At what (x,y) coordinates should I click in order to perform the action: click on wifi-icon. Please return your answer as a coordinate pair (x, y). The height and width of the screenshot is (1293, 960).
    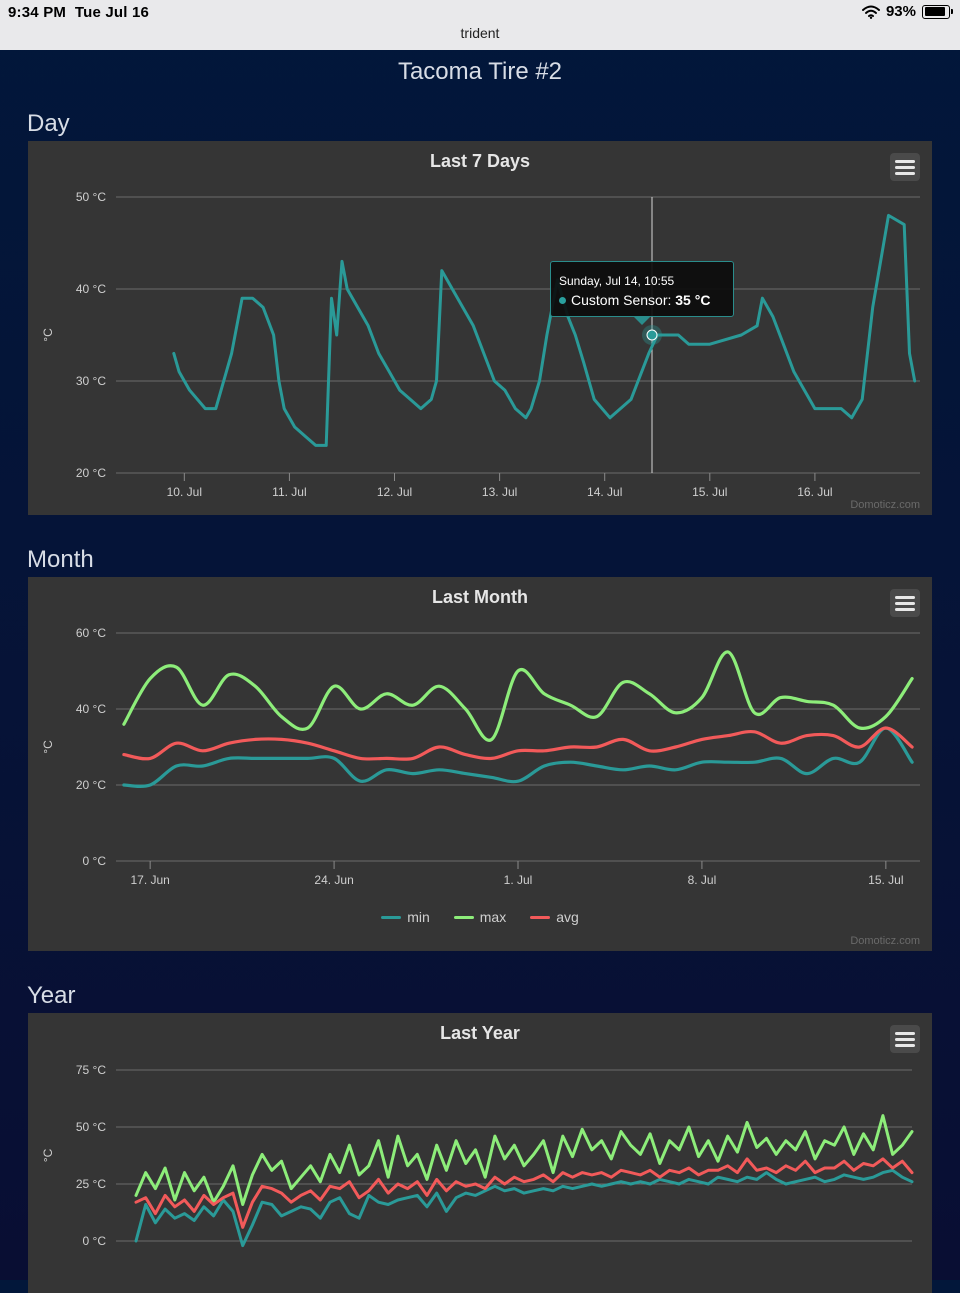
    Looking at the image, I should click on (870, 12).